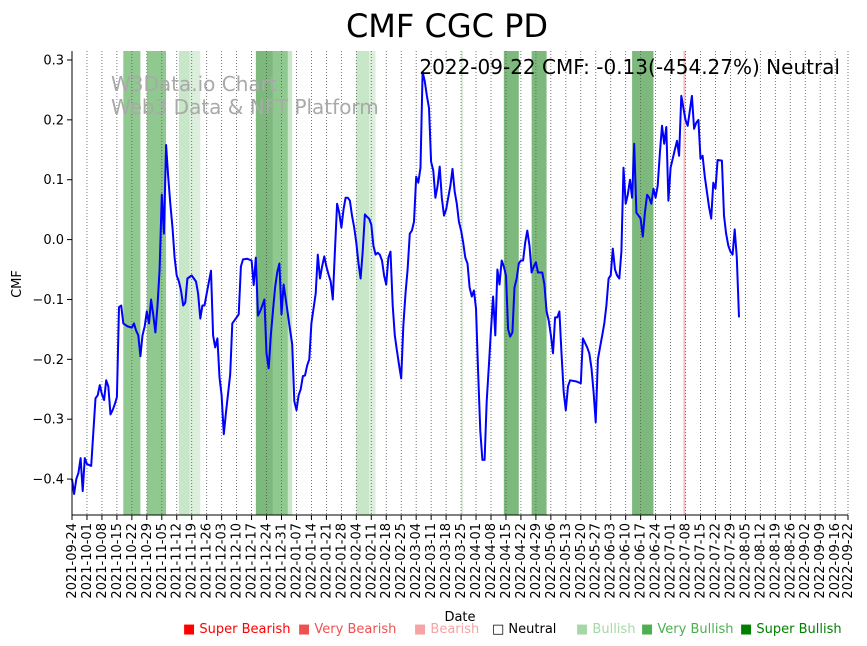  I want to click on x-tick-label: 2021-10-01, so click(87, 561).